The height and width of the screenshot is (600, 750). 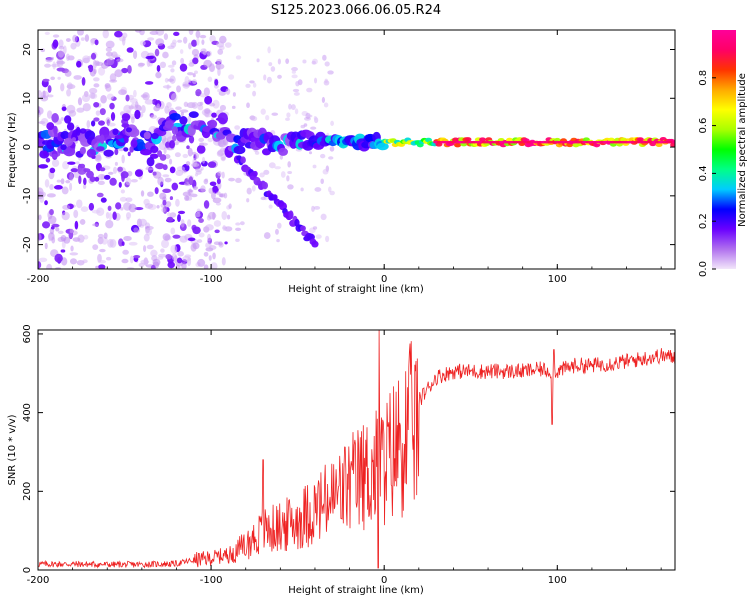 I want to click on colorbar-tick-label: 0.4, so click(x=703, y=173).